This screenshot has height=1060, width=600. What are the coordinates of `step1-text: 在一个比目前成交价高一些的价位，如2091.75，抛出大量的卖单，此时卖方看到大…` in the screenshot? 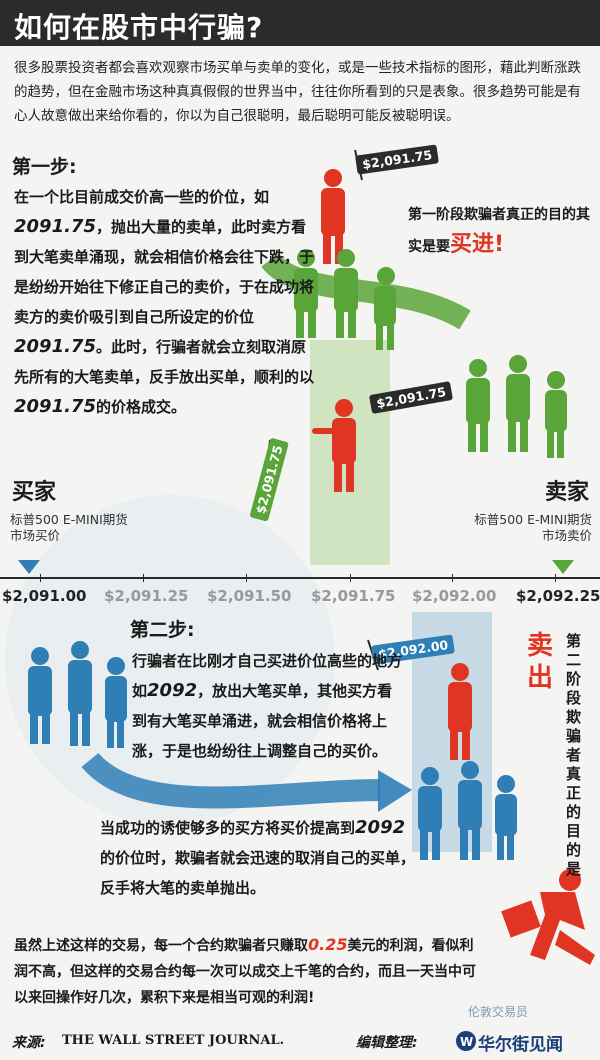 It's located at (164, 302).